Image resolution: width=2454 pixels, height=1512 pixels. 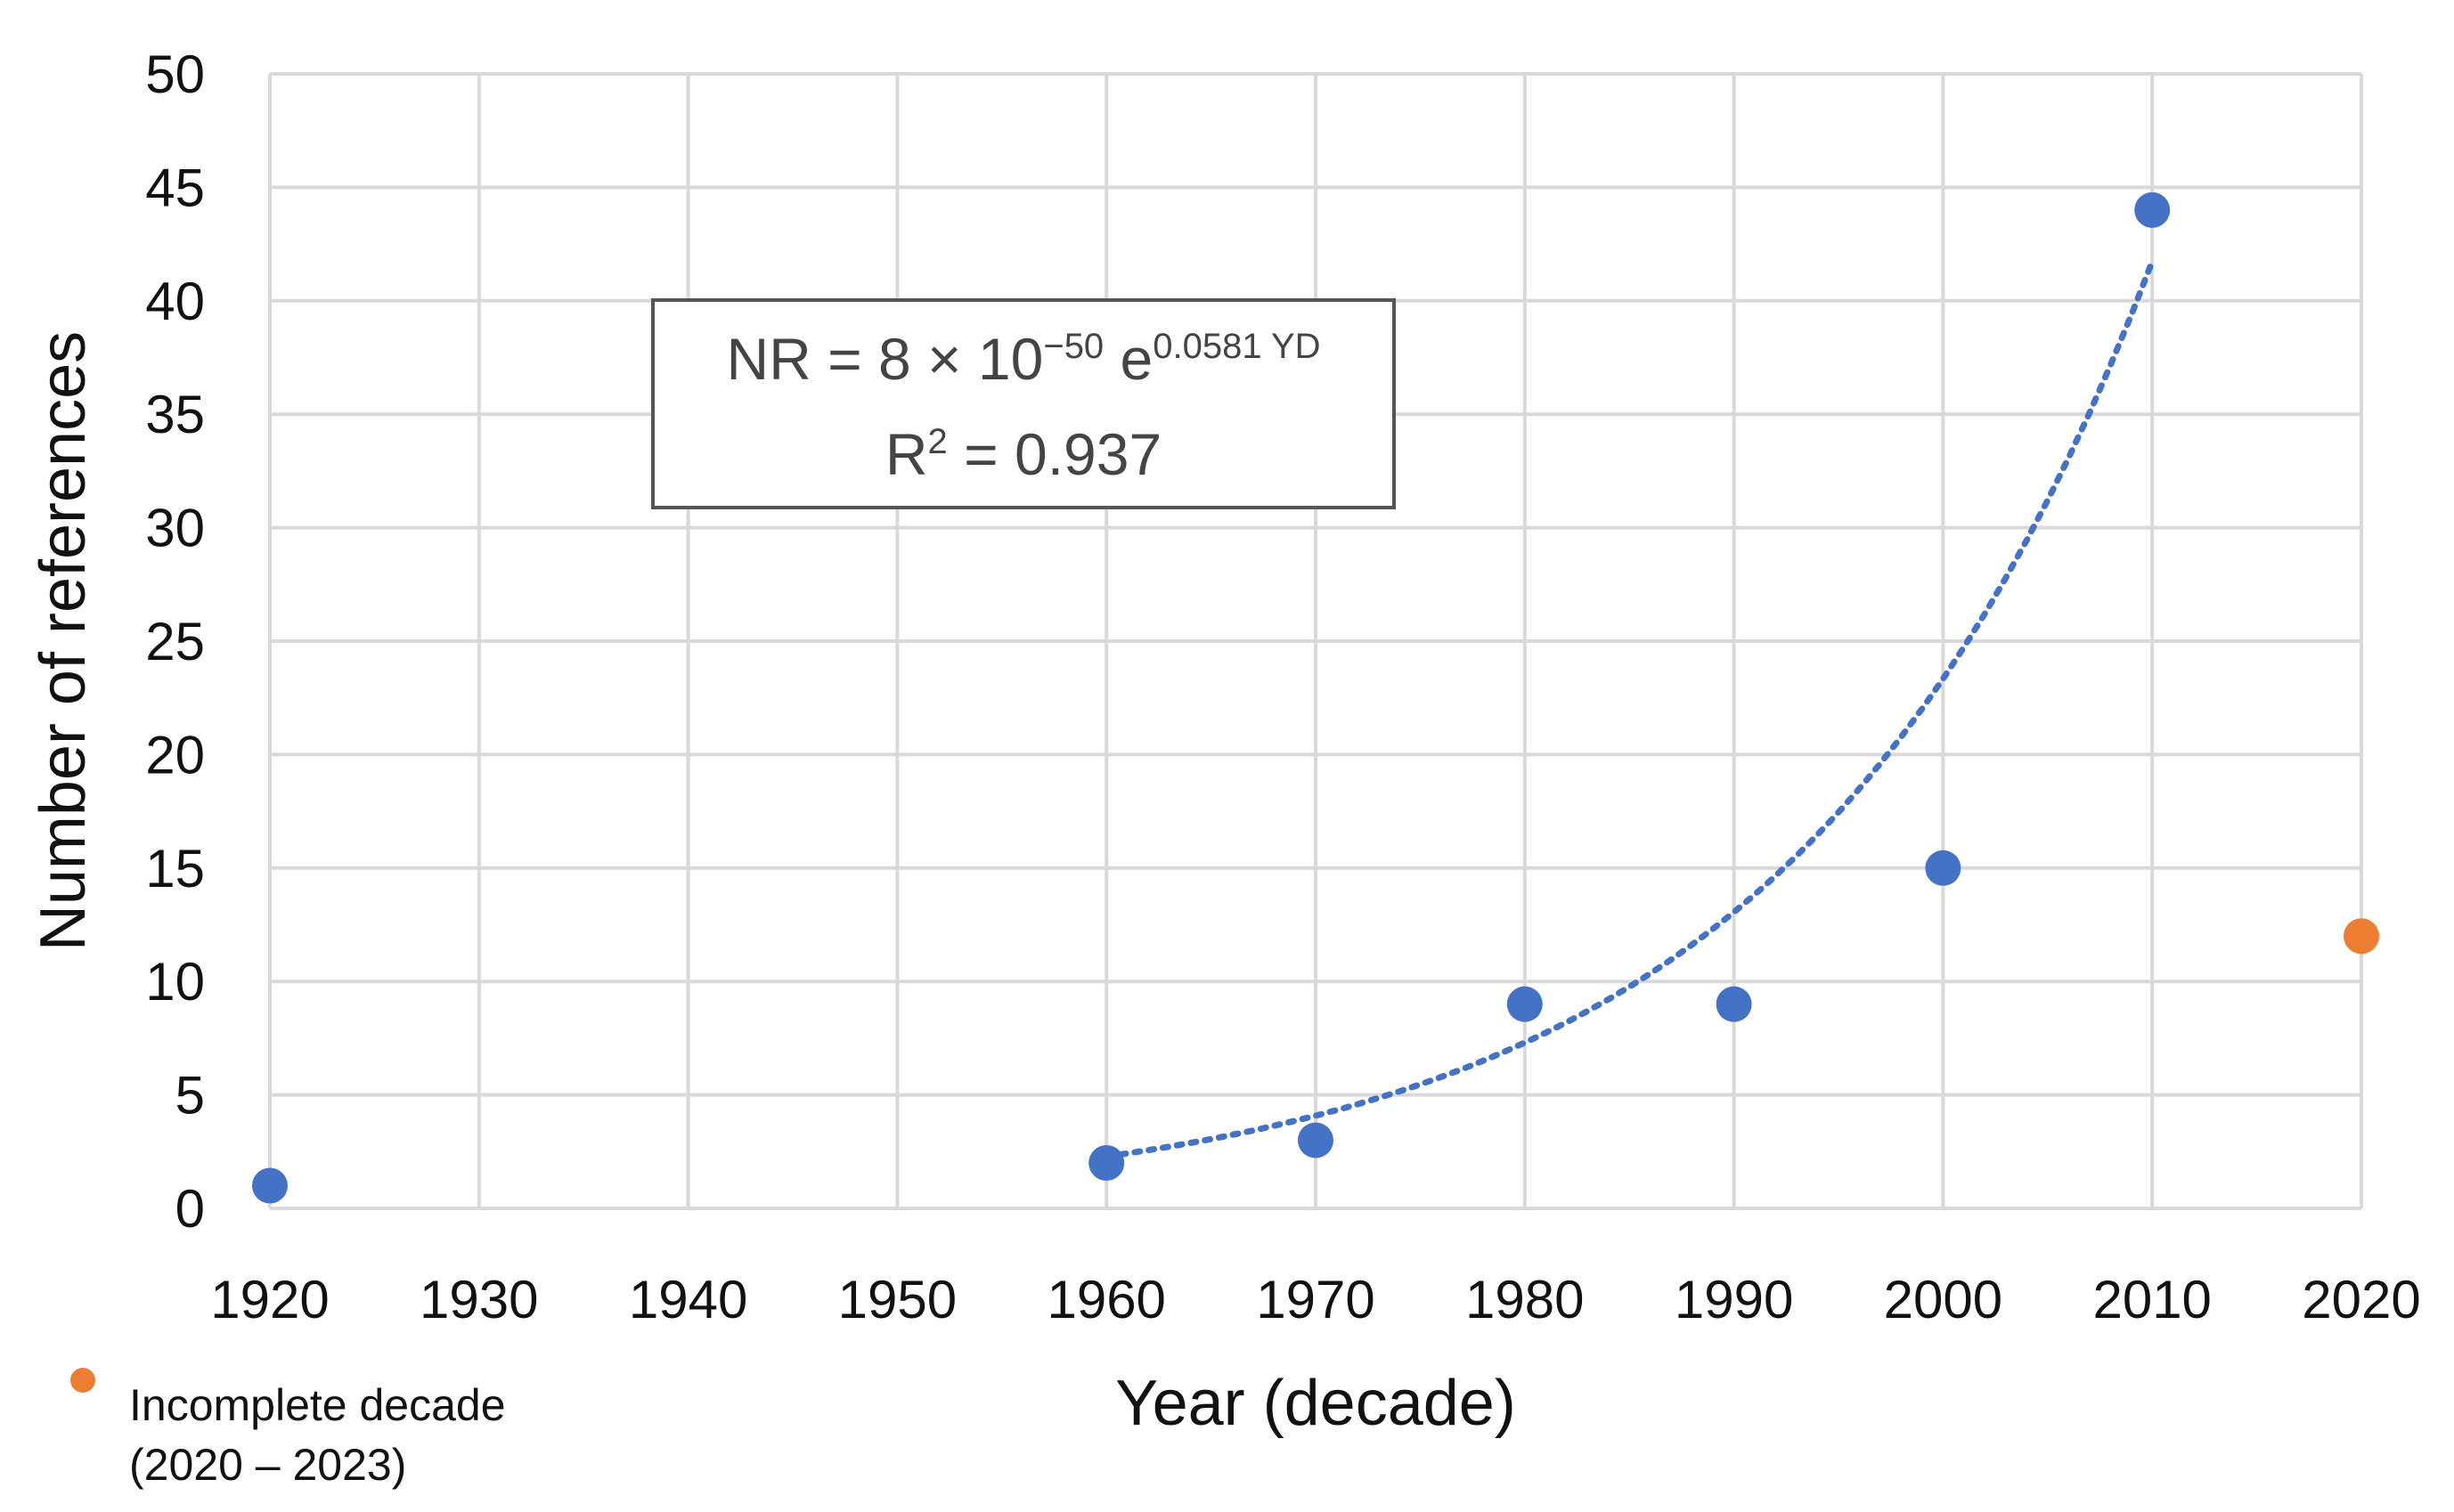 I want to click on equation-annotation: NR = 8 × 10−50 e0.0581 YD R2 = 0.937, so click(x=1023, y=403).